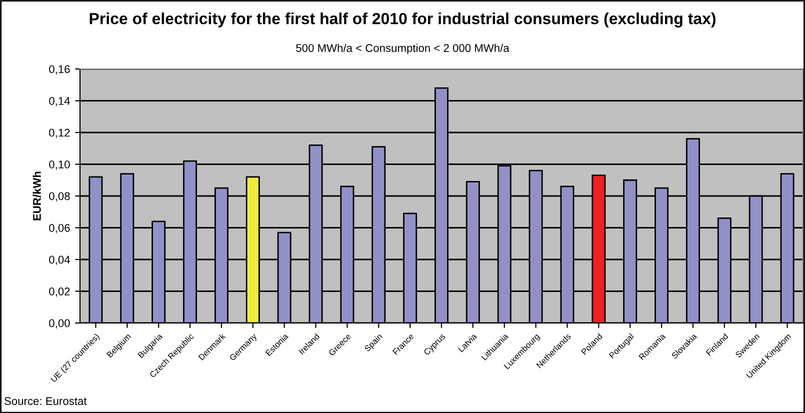 The width and height of the screenshot is (805, 413). I want to click on y-tick-label: 0,14, so click(59, 101).